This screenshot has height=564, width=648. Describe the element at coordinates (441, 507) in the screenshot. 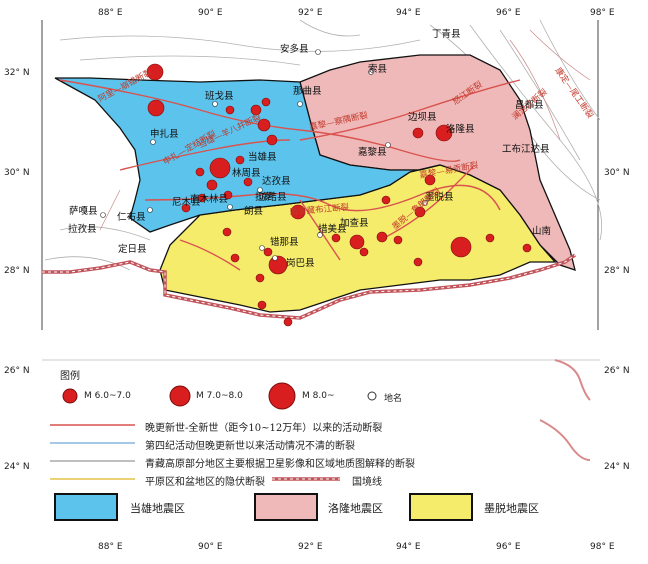

I see `legend-zone3-swatch` at that location.